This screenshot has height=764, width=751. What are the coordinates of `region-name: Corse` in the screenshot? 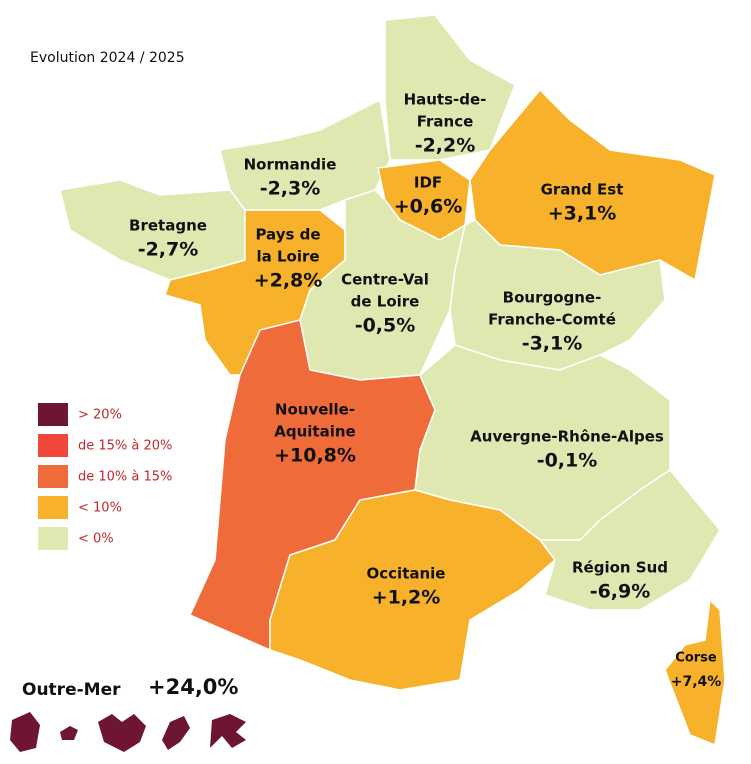 It's located at (696, 658).